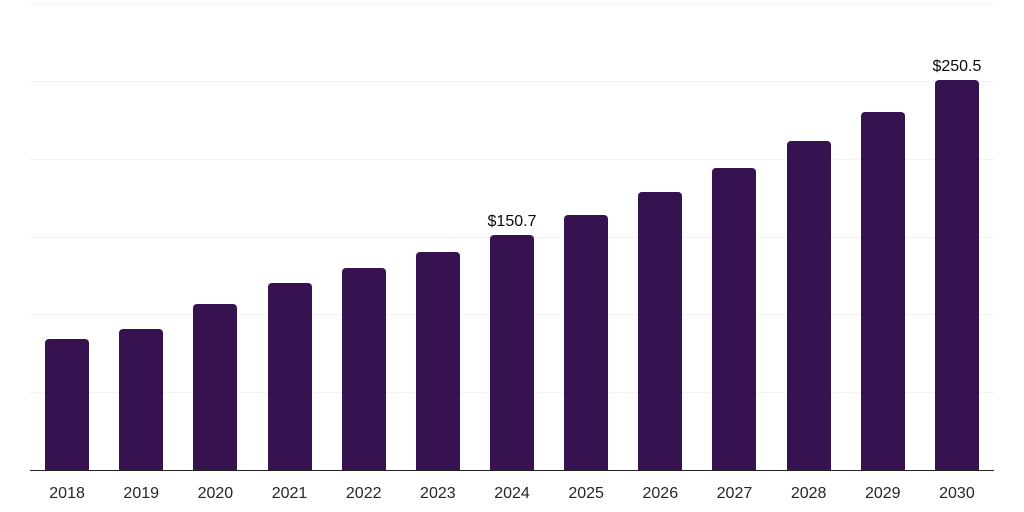 The width and height of the screenshot is (1024, 512). Describe the element at coordinates (586, 493) in the screenshot. I see `x-tick-label-2025: 2025` at that location.